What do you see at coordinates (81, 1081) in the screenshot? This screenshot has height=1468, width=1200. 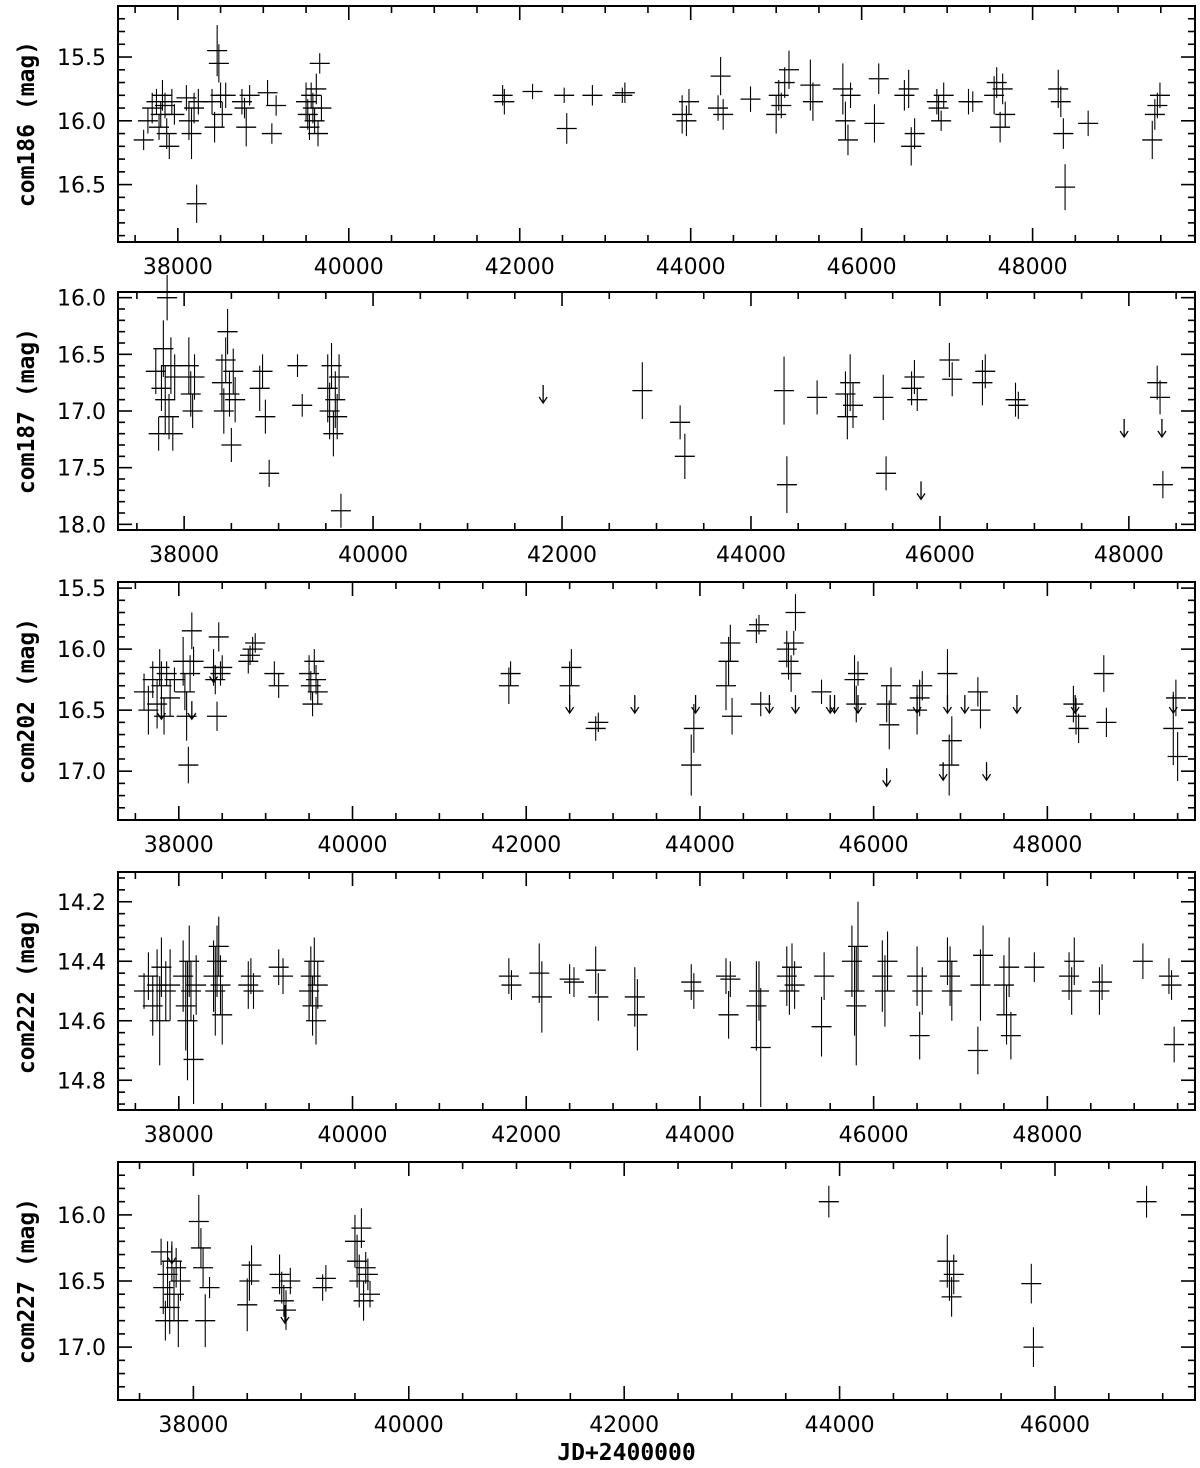 I see `y-tick-label: 14.8` at bounding box center [81, 1081].